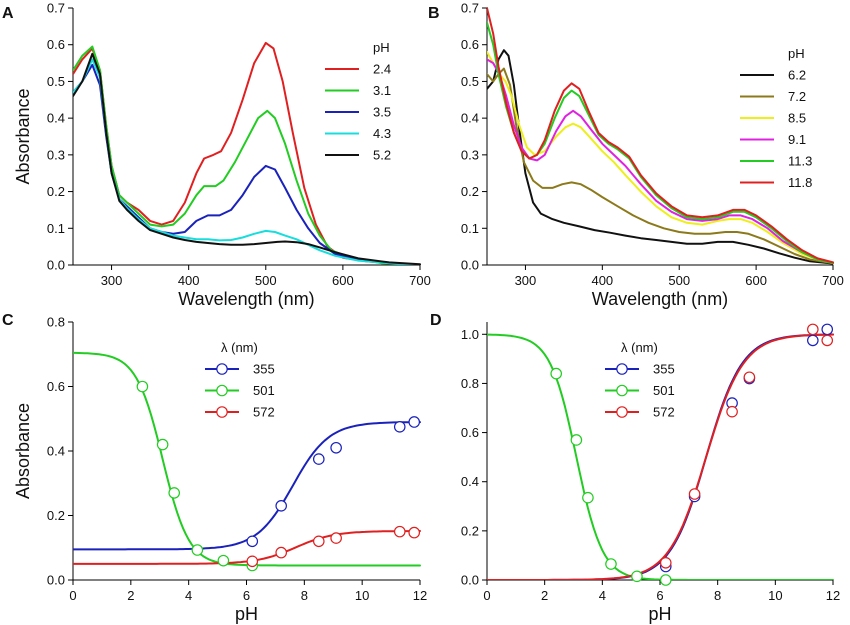 The height and width of the screenshot is (625, 850). I want to click on series-line-8.5, so click(660, 158).